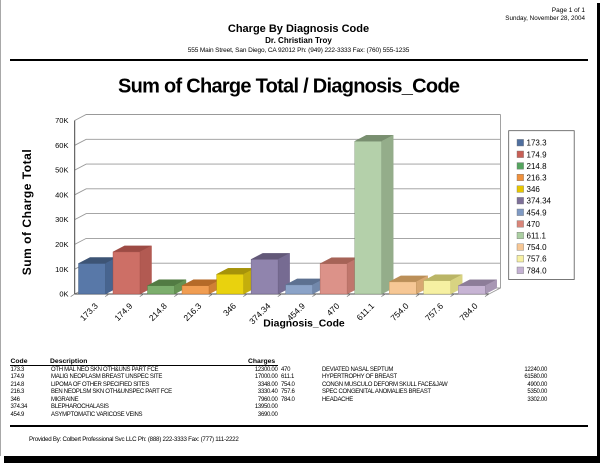  Describe the element at coordinates (63, 294) in the screenshot. I see `svg-text: 0K` at that location.